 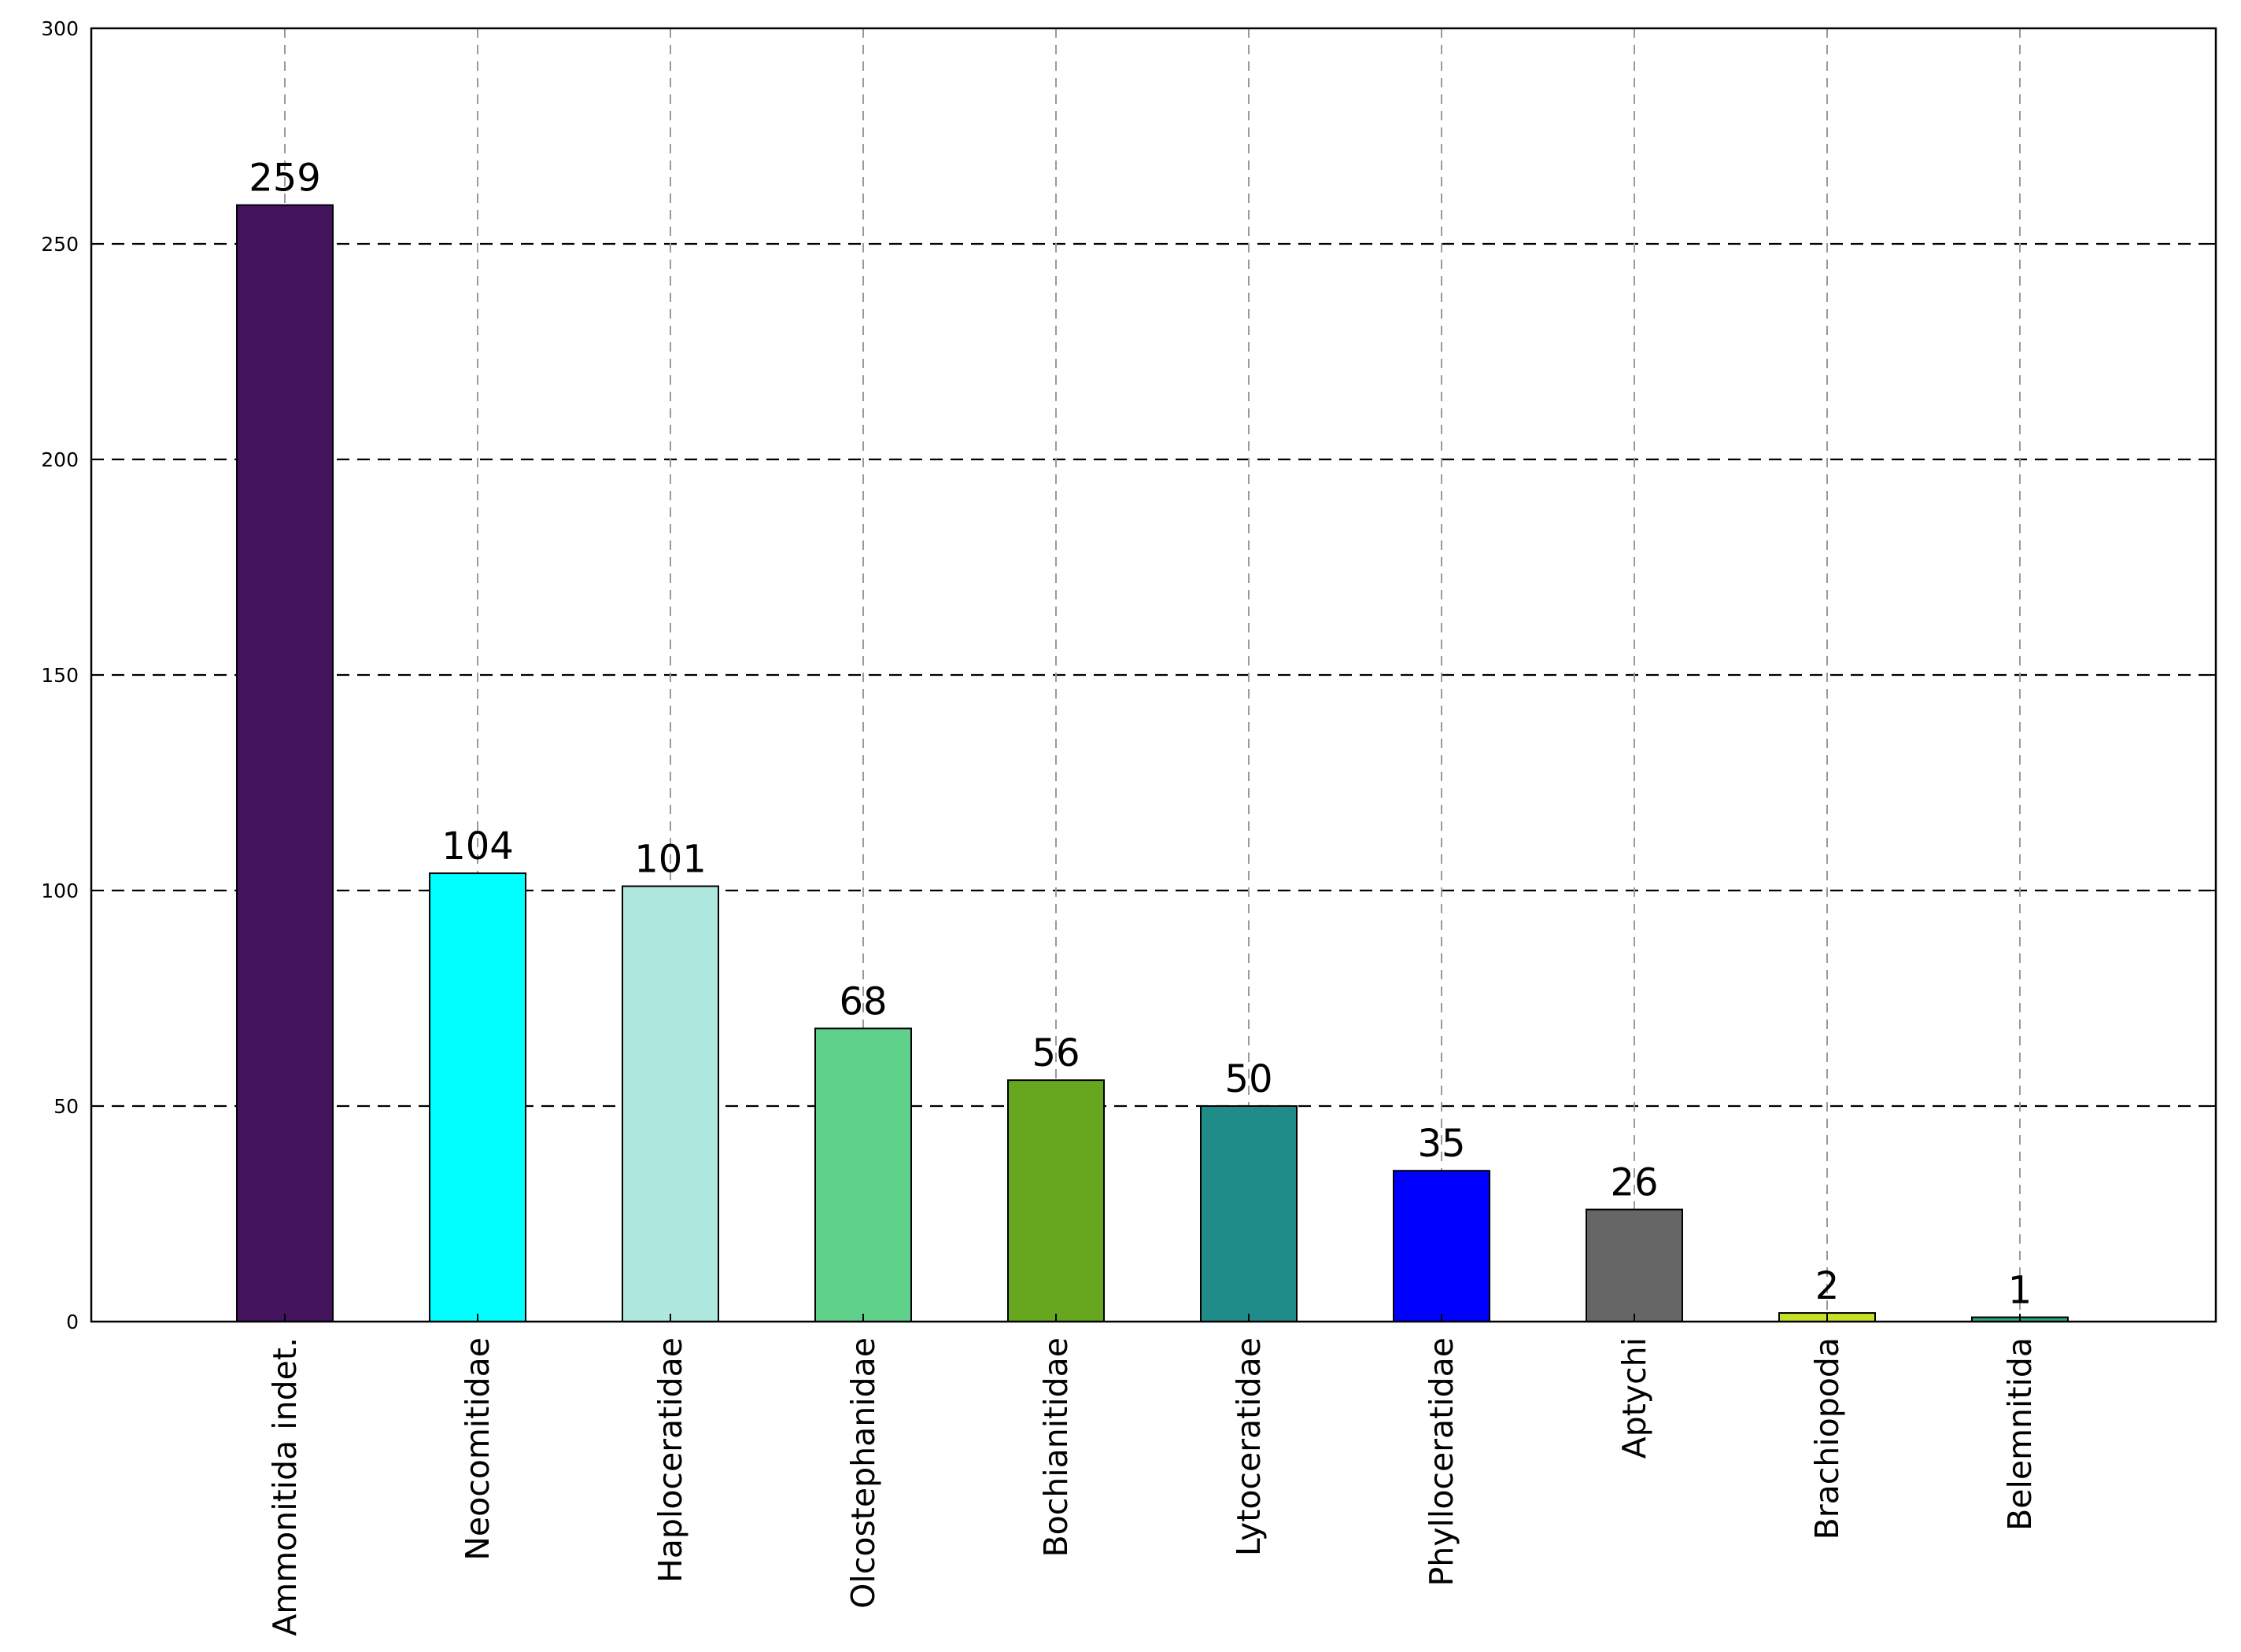 What do you see at coordinates (2020, 1434) in the screenshot?
I see `x-tick-label: Belemnitida` at bounding box center [2020, 1434].